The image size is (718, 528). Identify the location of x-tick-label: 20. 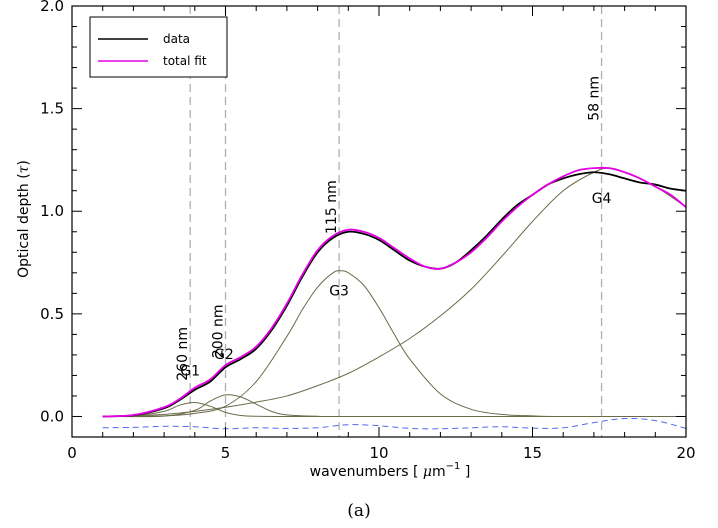
(685, 453).